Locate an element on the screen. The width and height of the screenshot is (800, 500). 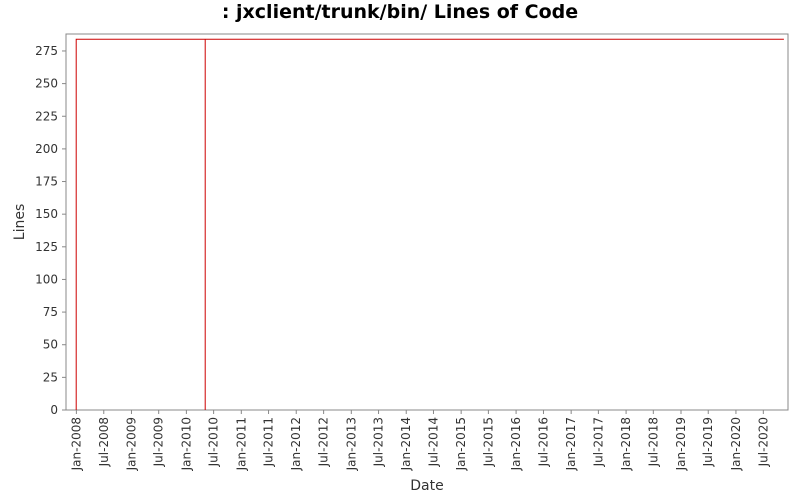
x-tick-label: Jul-2019 is located at coordinates (708, 442).